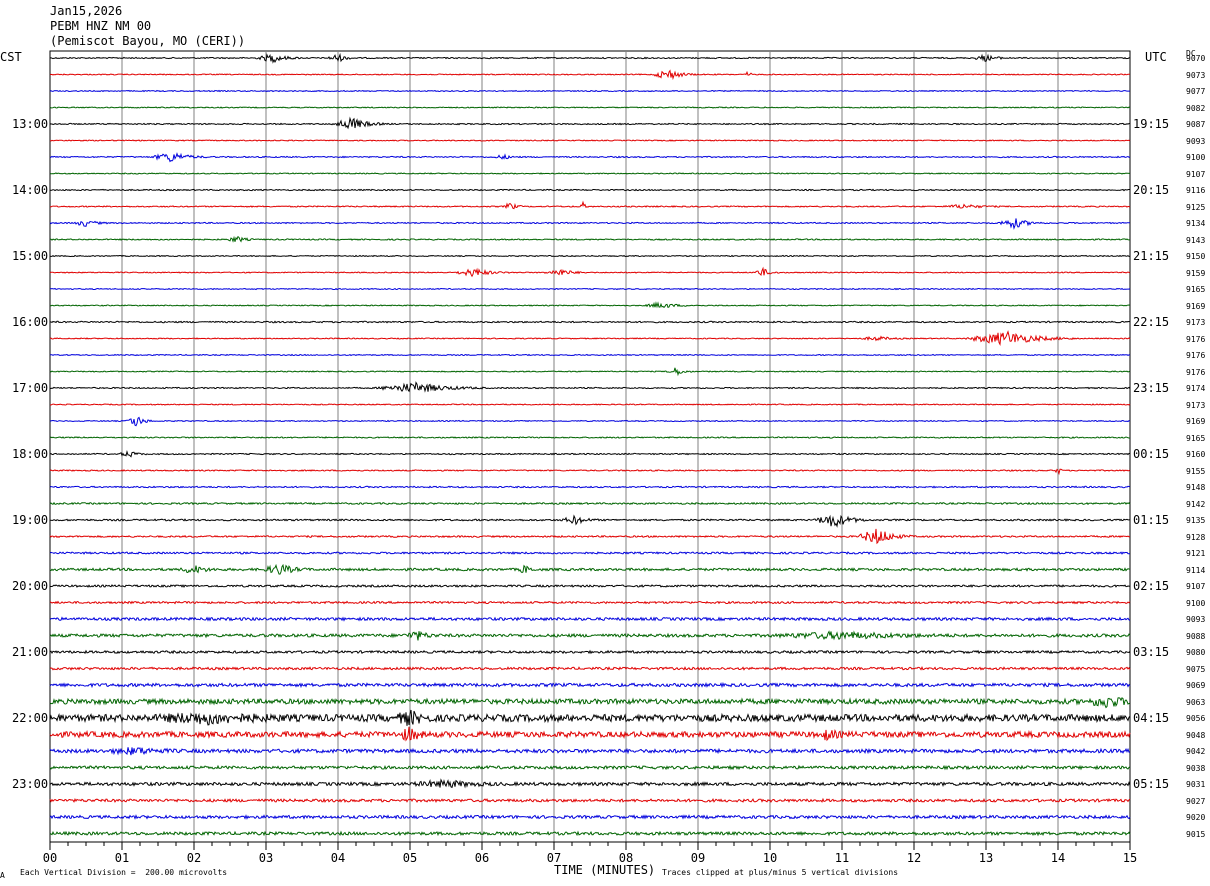 Image resolution: width=1210 pixels, height=886 pixels. Describe the element at coordinates (2, 875) in the screenshot. I see `corner-mark: A` at that location.